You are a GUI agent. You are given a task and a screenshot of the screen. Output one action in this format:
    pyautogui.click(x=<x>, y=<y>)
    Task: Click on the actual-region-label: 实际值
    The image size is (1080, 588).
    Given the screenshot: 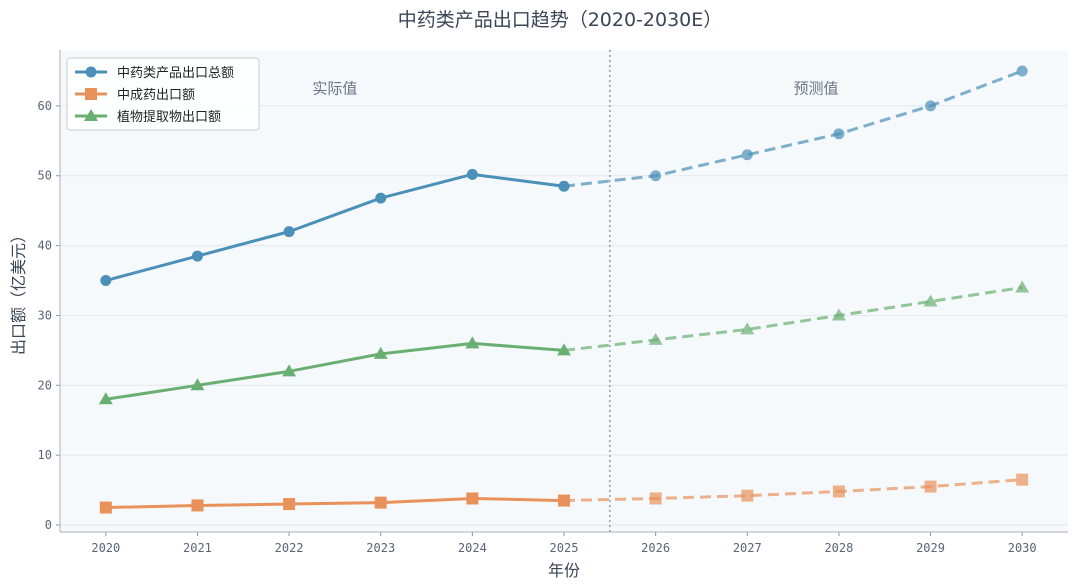 What is the action you would take?
    pyautogui.click(x=334, y=88)
    